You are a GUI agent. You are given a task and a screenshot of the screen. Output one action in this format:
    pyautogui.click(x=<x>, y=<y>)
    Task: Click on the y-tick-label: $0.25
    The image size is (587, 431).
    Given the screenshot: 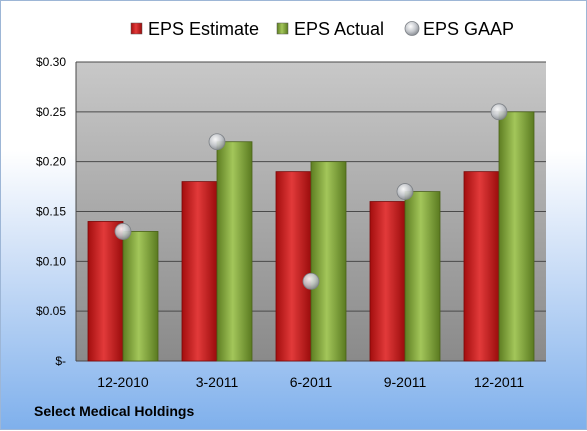 What is the action you would take?
    pyautogui.click(x=51, y=112)
    